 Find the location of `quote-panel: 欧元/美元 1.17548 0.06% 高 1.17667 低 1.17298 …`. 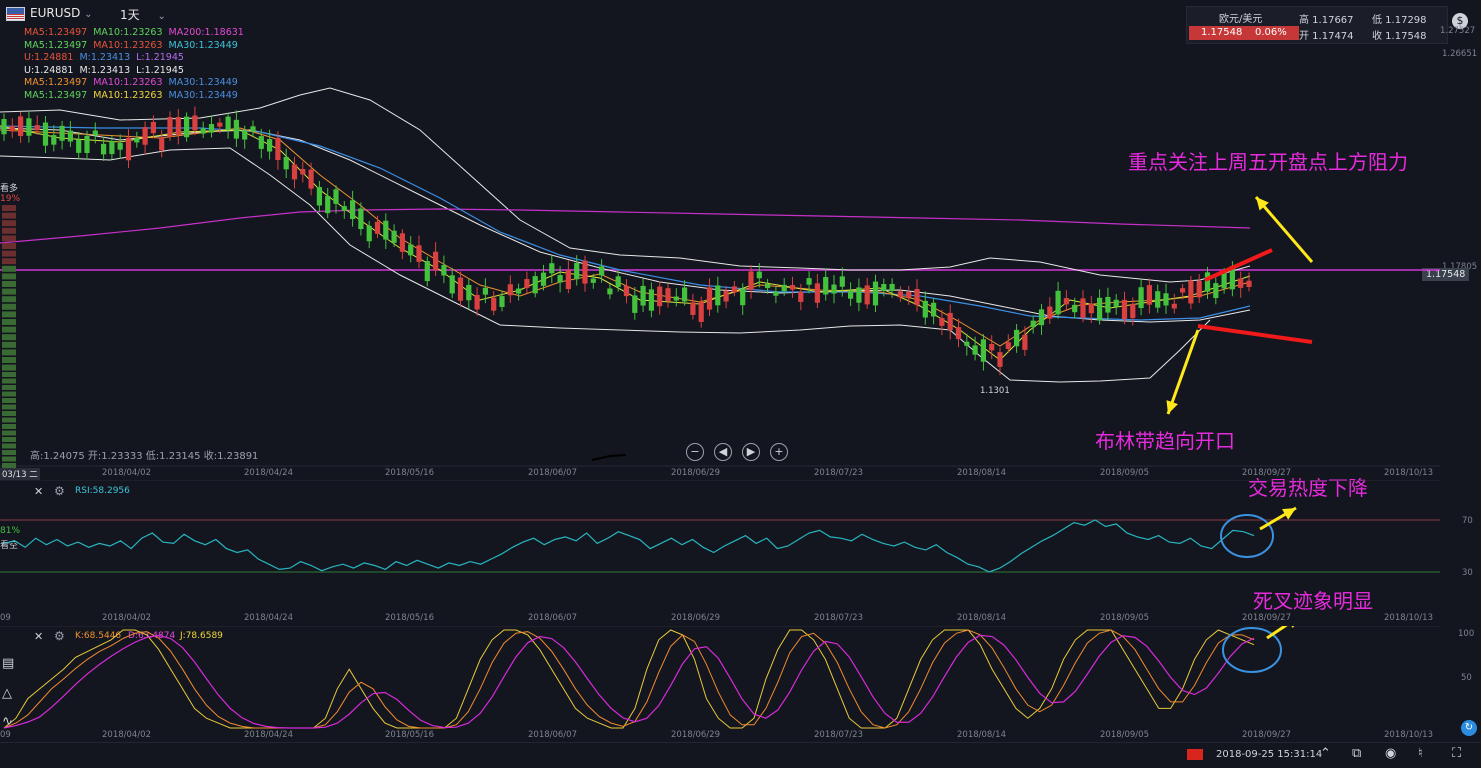

quote-panel: 欧元/美元 1.17548 0.06% 高 1.17667 低 1.17298 … is located at coordinates (1317, 25).